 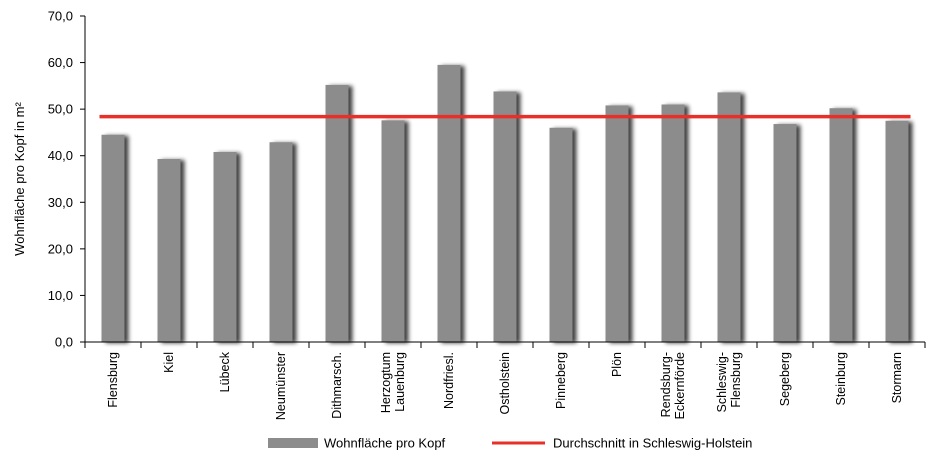 What do you see at coordinates (666, 384) in the screenshot?
I see `x-tick-label: Rendsburg-` at bounding box center [666, 384].